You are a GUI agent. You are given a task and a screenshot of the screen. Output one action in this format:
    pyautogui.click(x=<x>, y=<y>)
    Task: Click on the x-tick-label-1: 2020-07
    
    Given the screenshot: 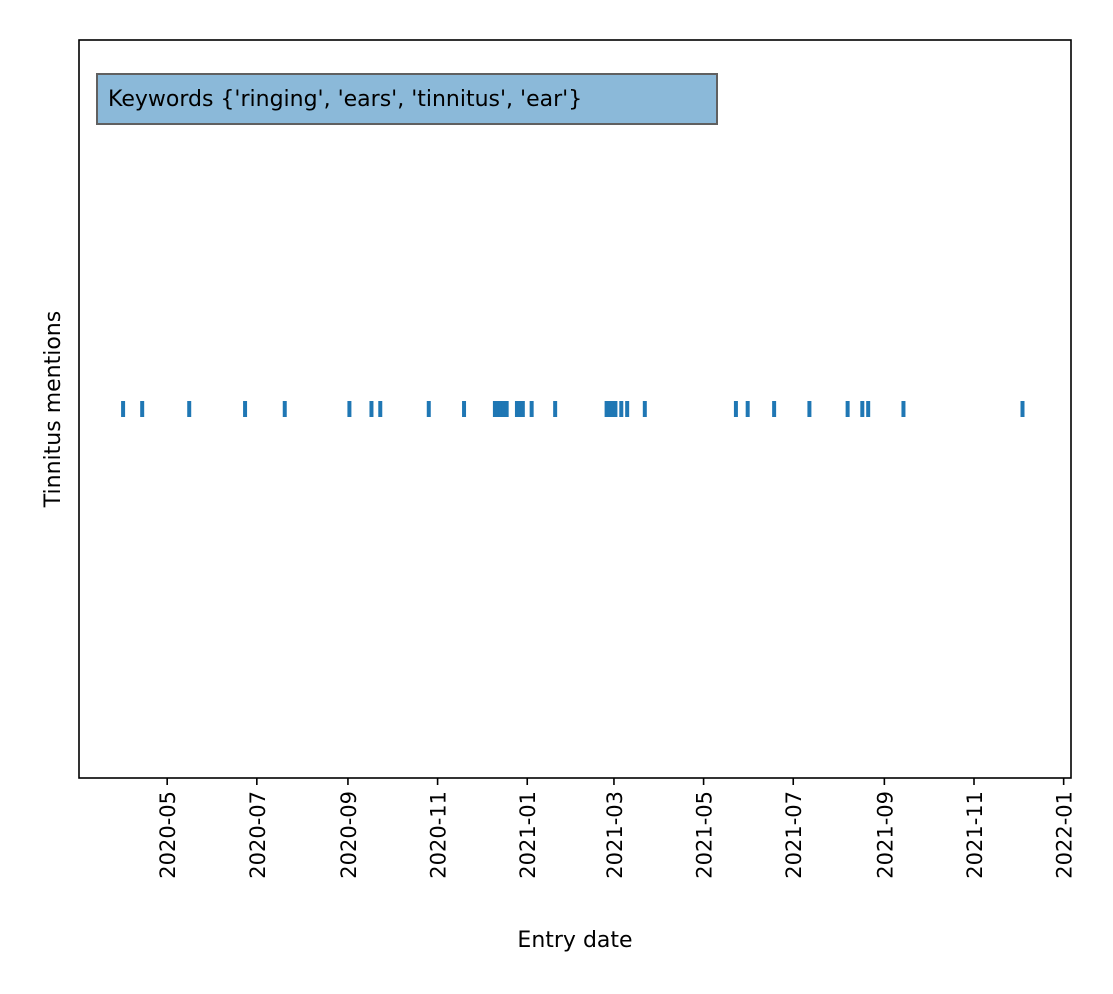 What is the action you would take?
    pyautogui.click(x=258, y=835)
    